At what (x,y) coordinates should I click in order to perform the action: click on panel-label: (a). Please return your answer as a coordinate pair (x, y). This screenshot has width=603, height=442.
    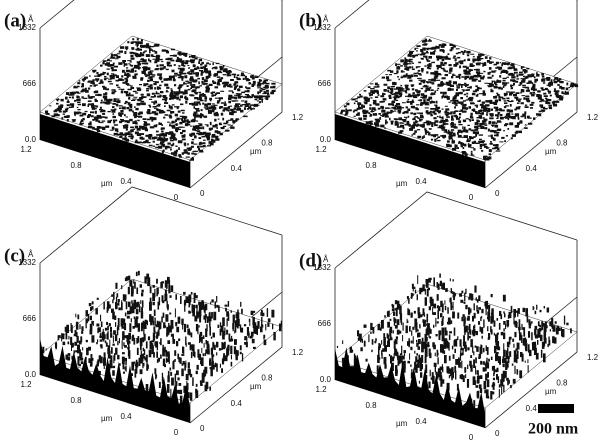
    Looking at the image, I should click on (15, 20).